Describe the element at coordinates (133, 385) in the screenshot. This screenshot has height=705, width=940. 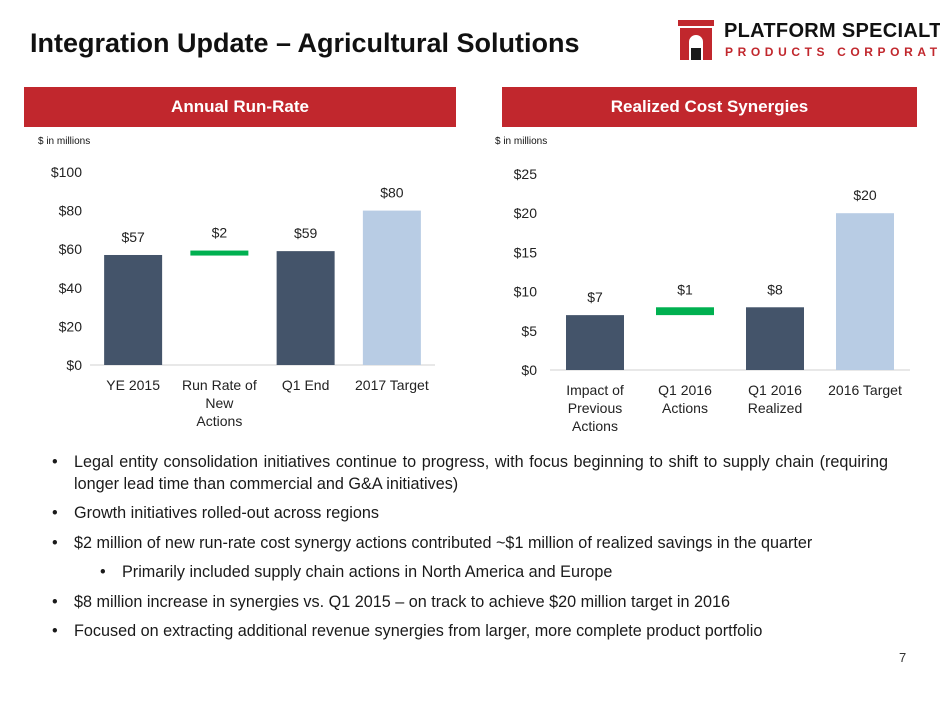
I see `x-tick-label: YE 2015` at that location.